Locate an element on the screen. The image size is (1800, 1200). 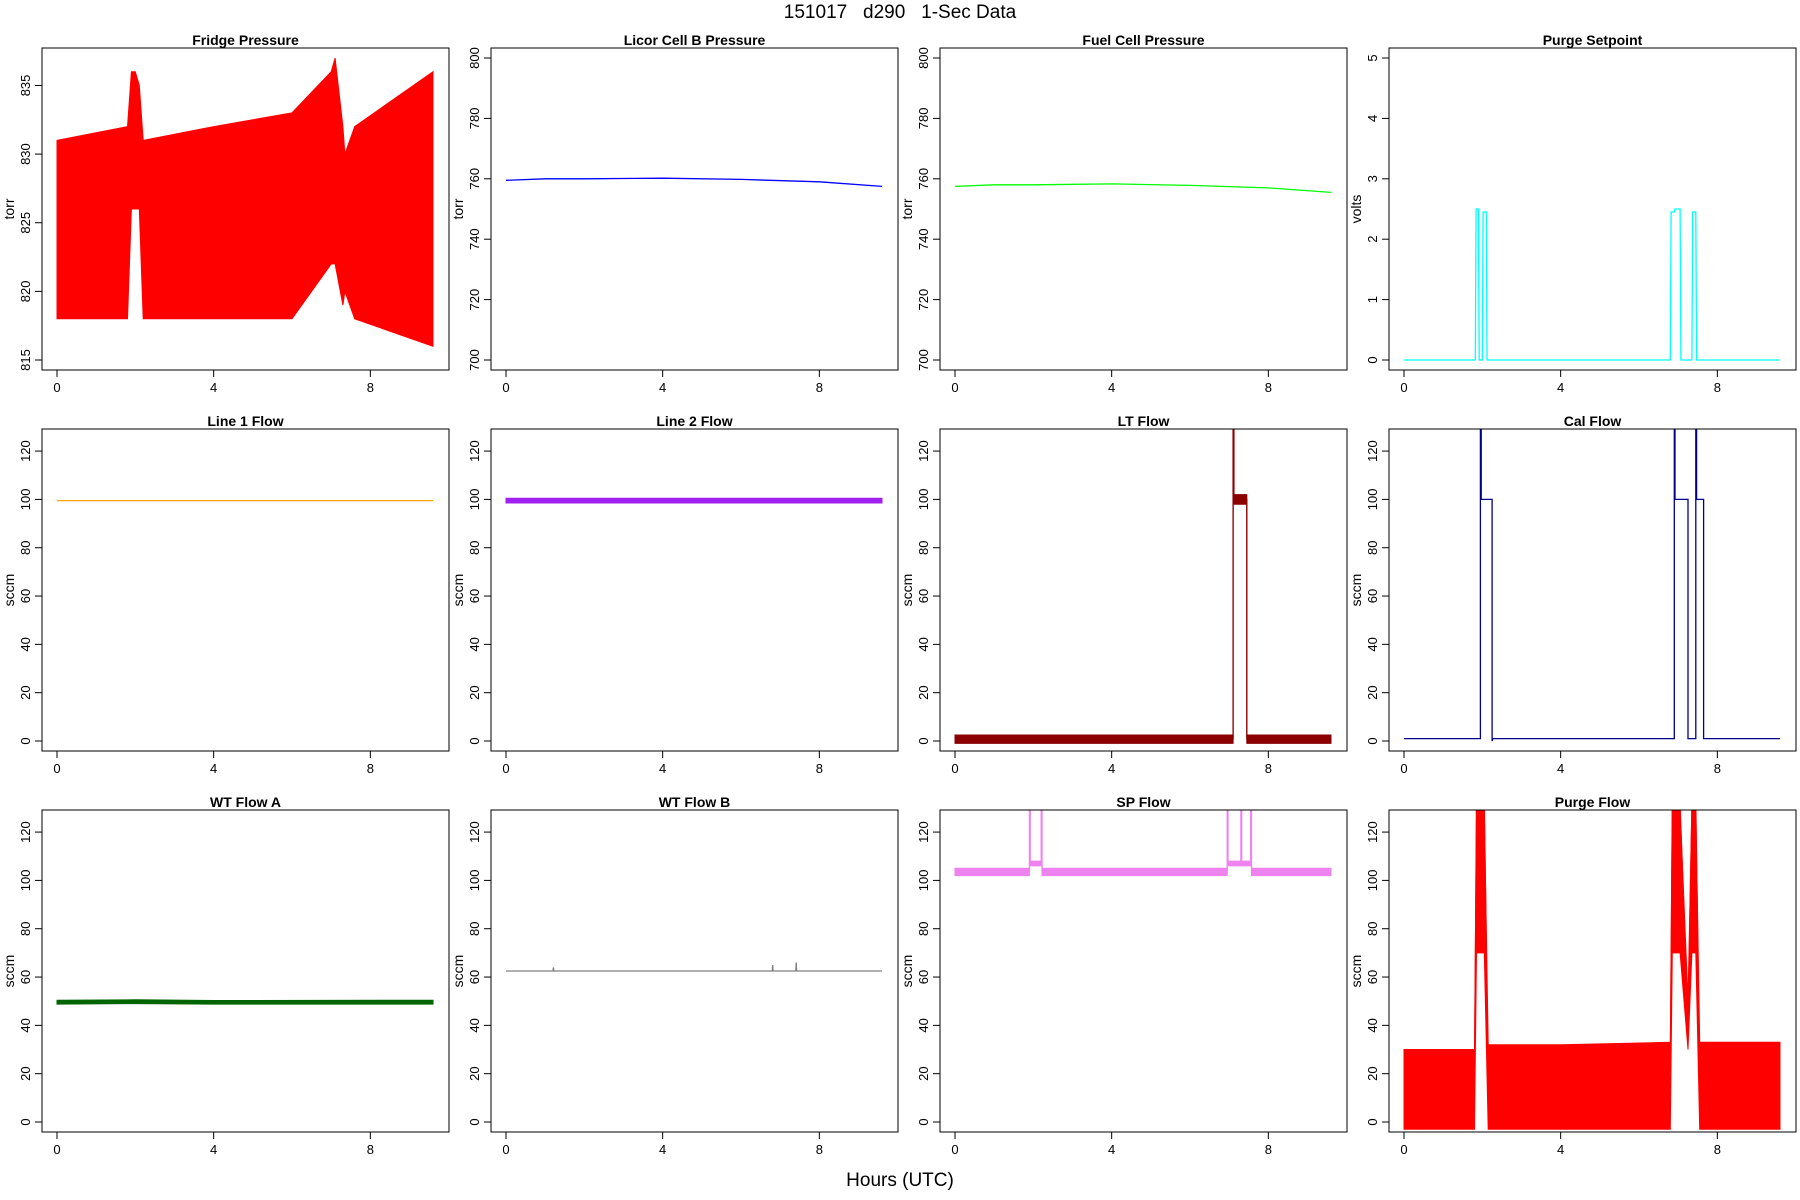
y-axis-label: torr is located at coordinates (9, 208).